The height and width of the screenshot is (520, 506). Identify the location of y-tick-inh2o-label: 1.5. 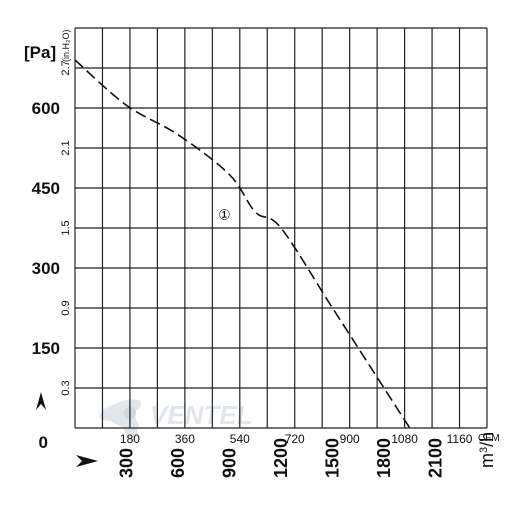
(66, 227).